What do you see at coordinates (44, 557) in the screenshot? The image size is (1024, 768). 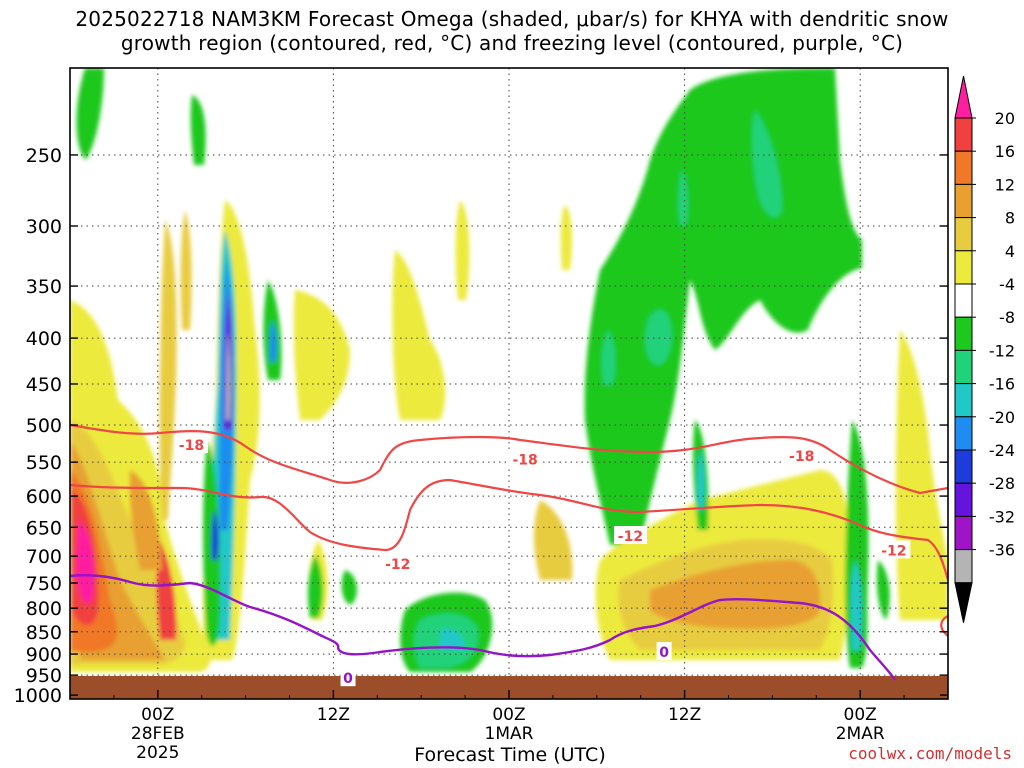 I see `y-tick-label: 700` at bounding box center [44, 557].